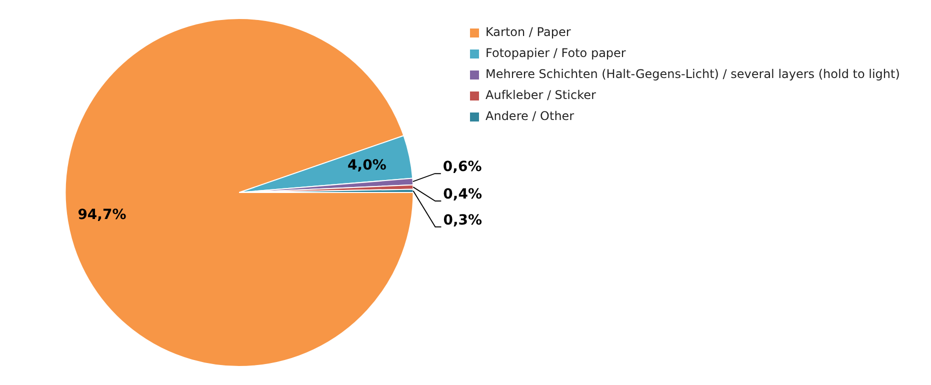 This screenshot has height=385, width=931. Describe the element at coordinates (530, 116) in the screenshot. I see `legend-label: Andere / Other` at that location.